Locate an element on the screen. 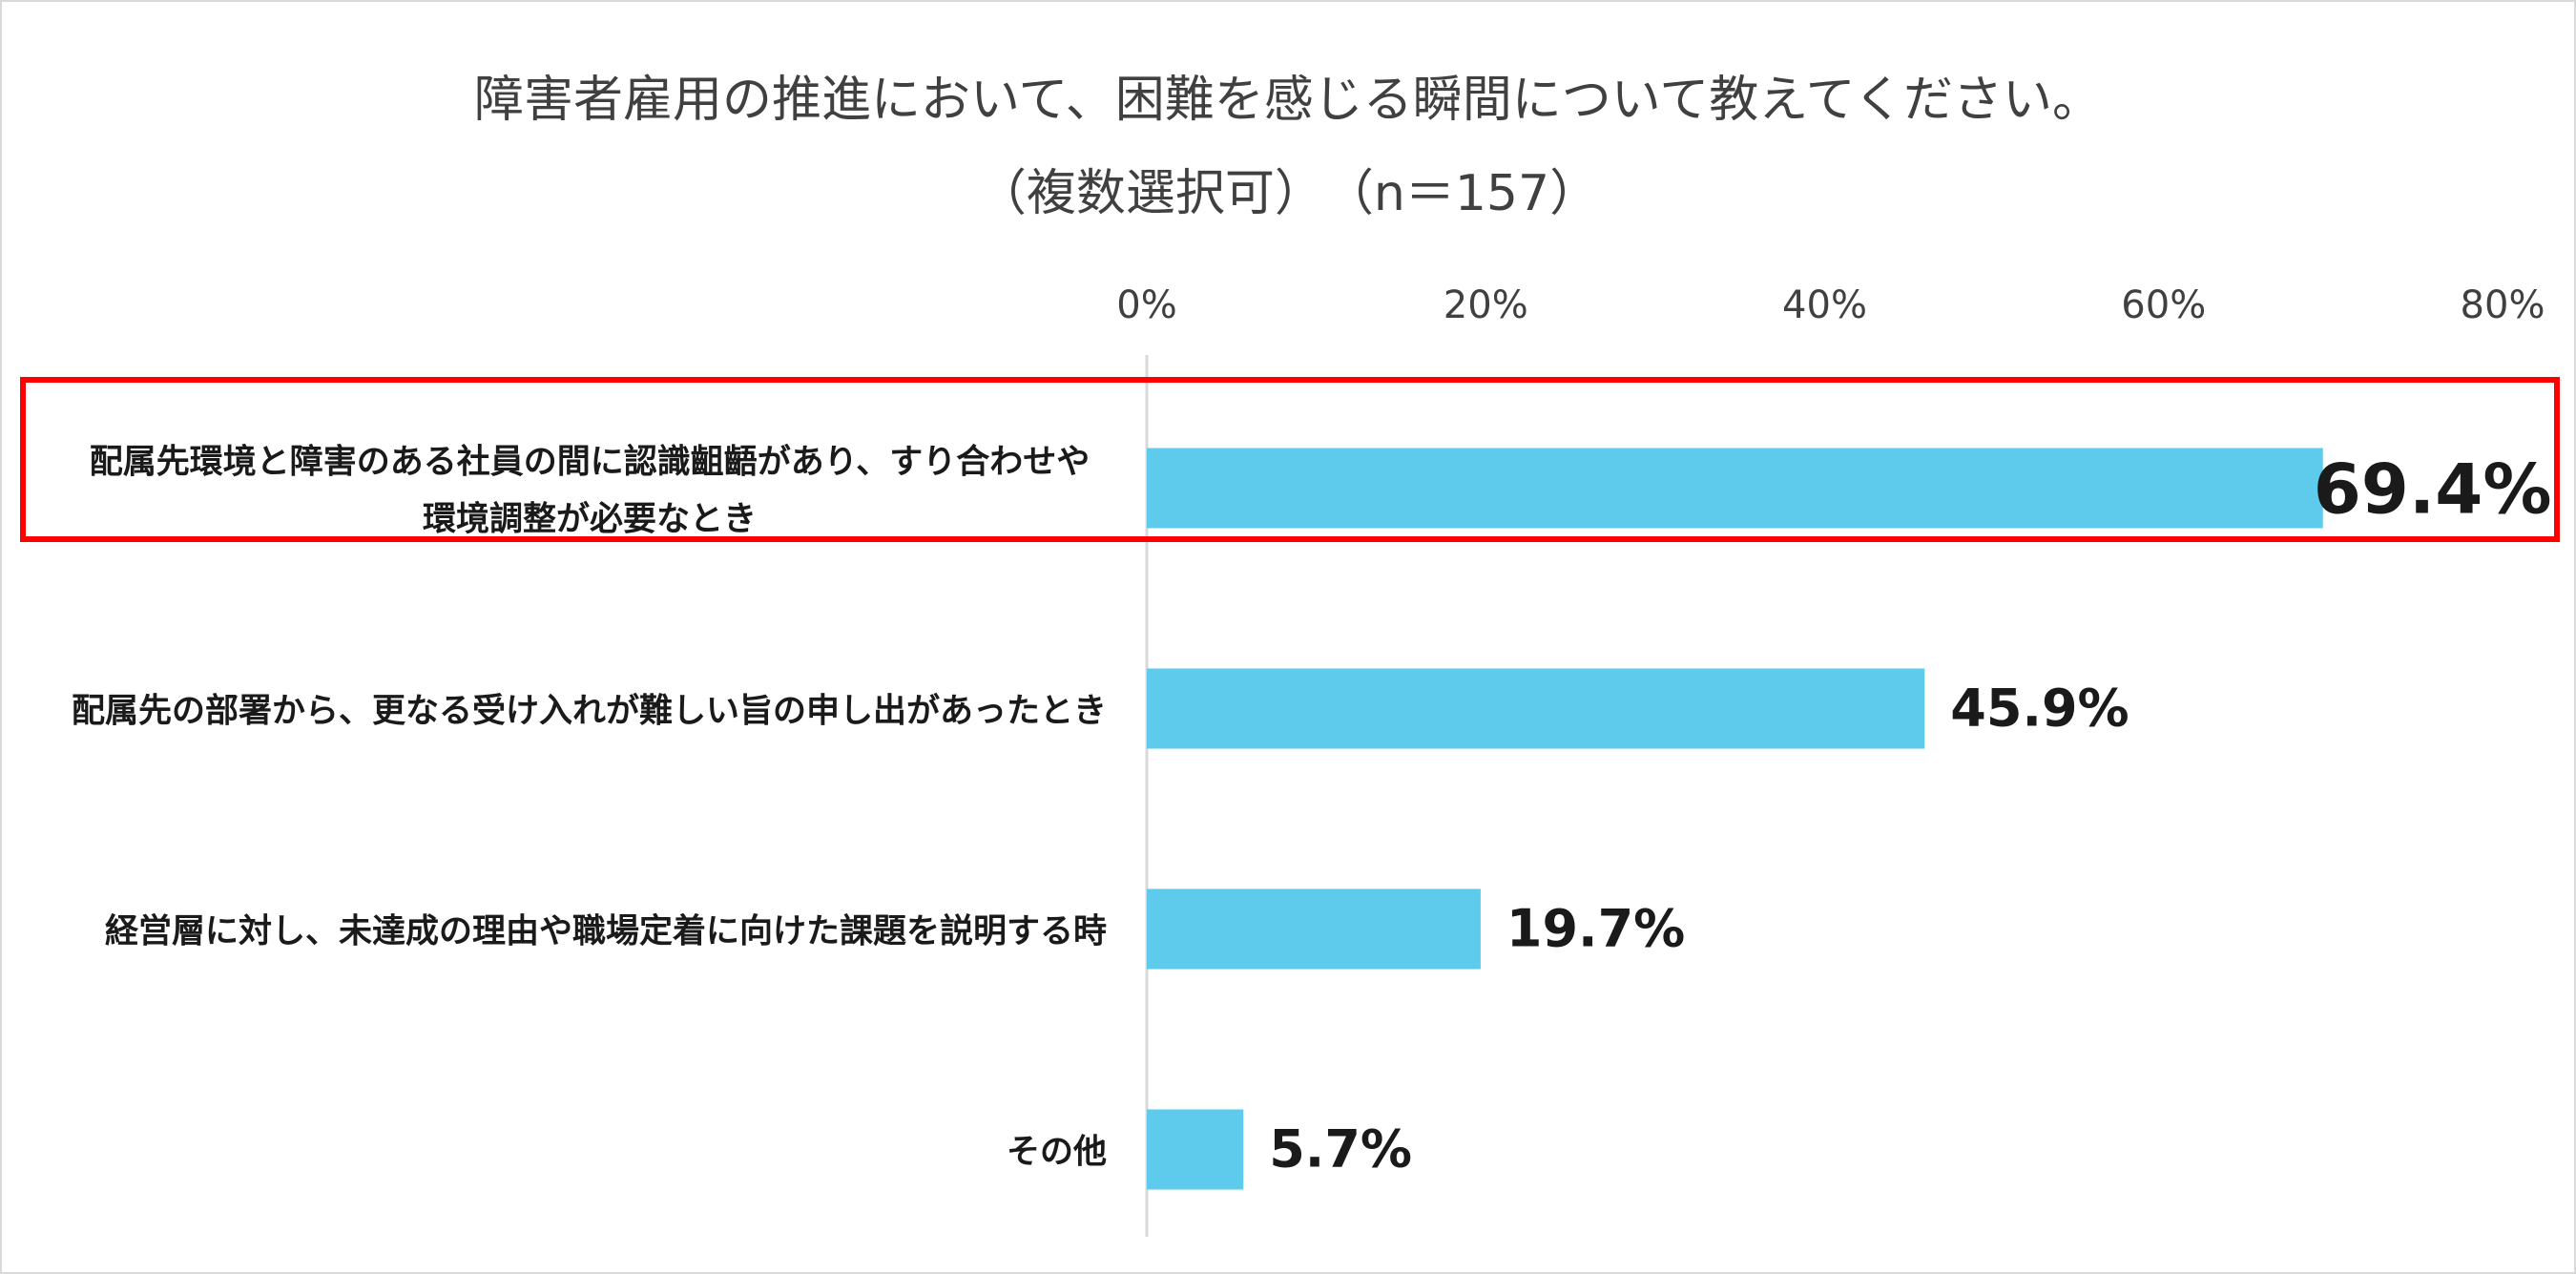 The height and width of the screenshot is (1274, 2576). data-label: 45.9% is located at coordinates (2039, 709).